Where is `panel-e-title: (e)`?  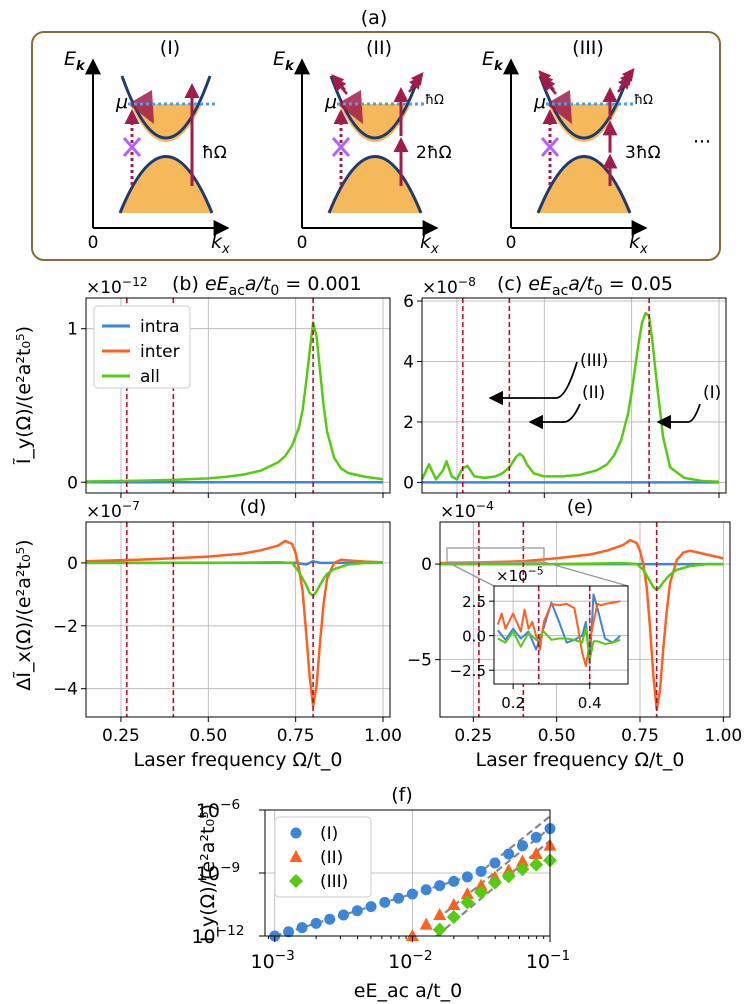 panel-e-title: (e) is located at coordinates (580, 507).